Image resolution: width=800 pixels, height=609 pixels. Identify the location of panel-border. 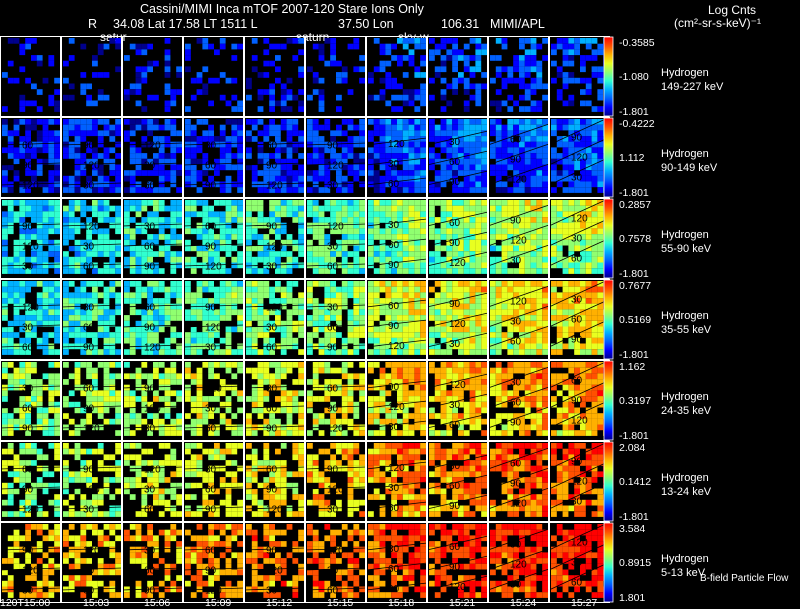
(396, 238).